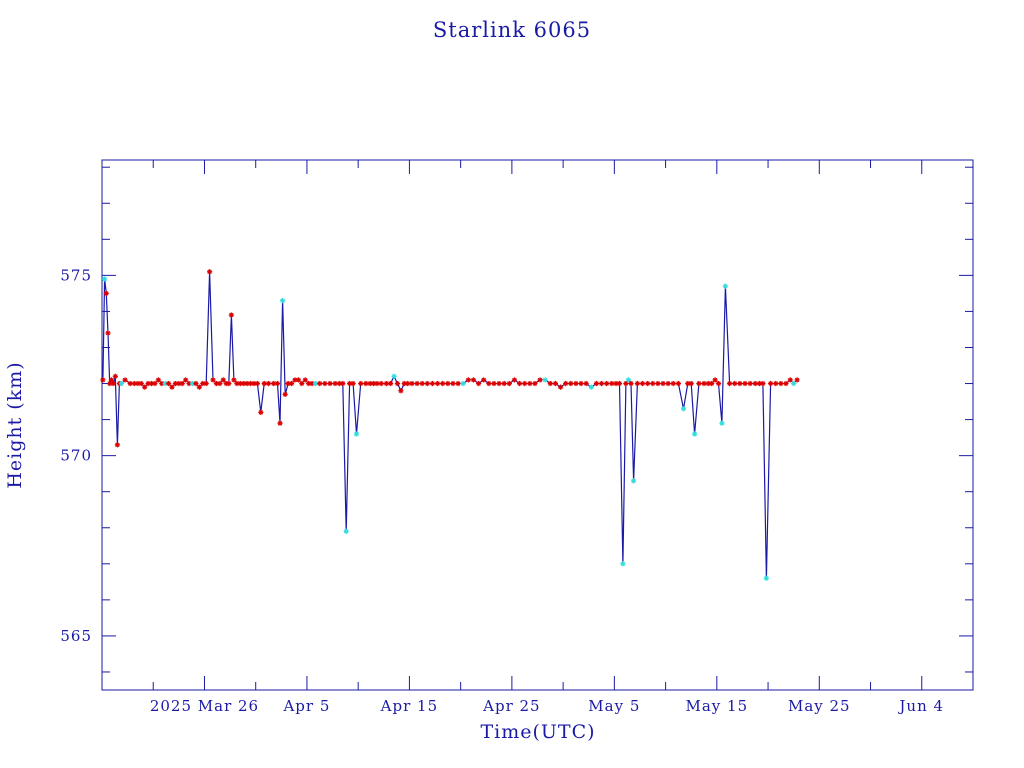 The height and width of the screenshot is (768, 1024). Describe the element at coordinates (76, 456) in the screenshot. I see `y-tick-label: 570` at that location.